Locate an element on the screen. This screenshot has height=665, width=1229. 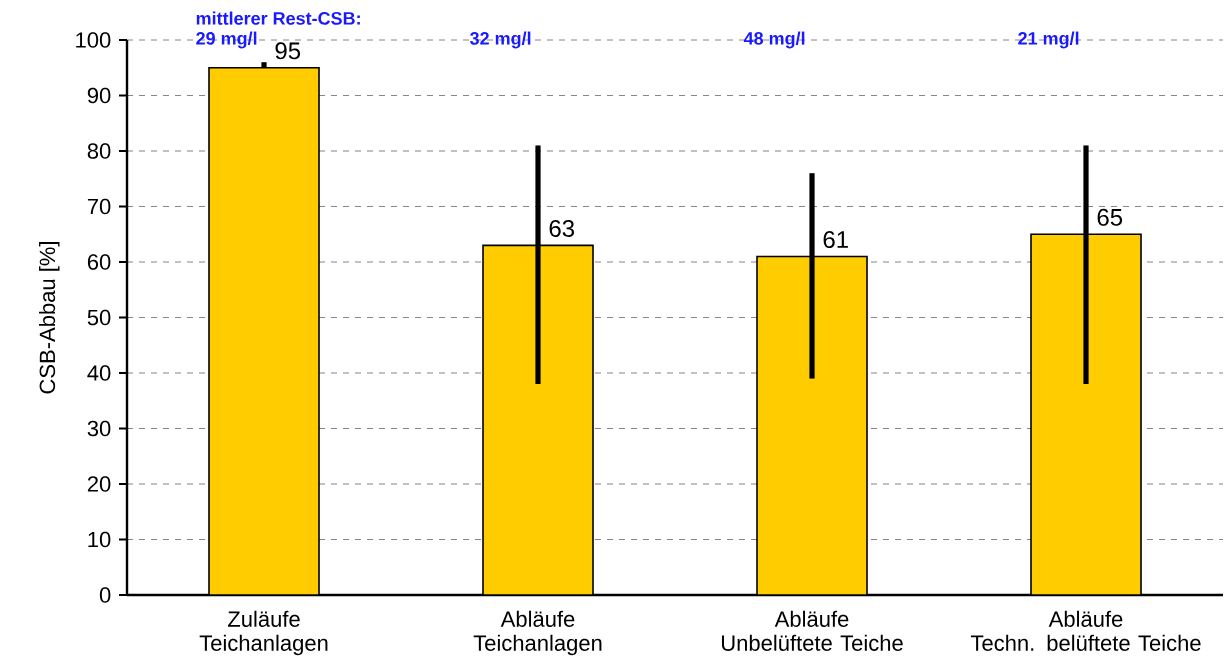
y-tick-label: 20 is located at coordinates (99, 484).